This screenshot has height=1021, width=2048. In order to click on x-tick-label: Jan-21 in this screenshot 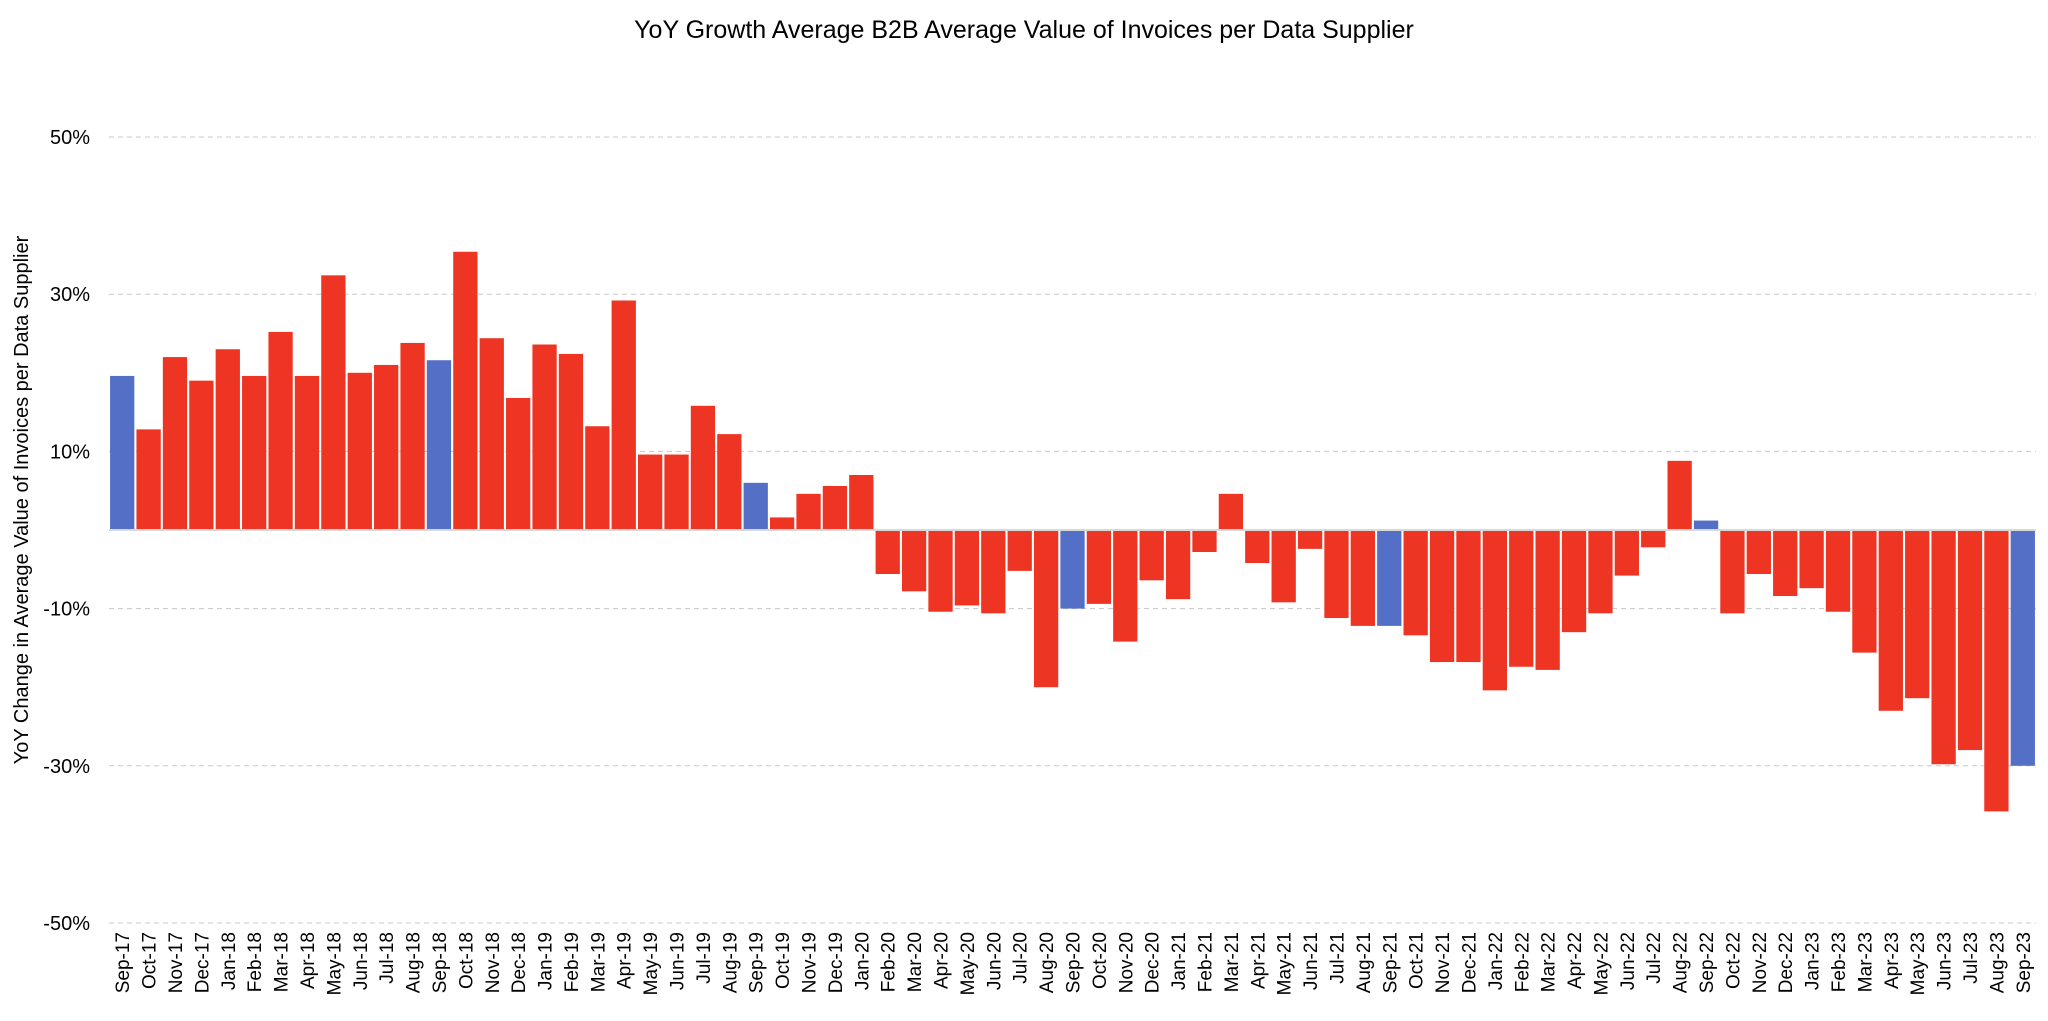, I will do `click(1179, 961)`.